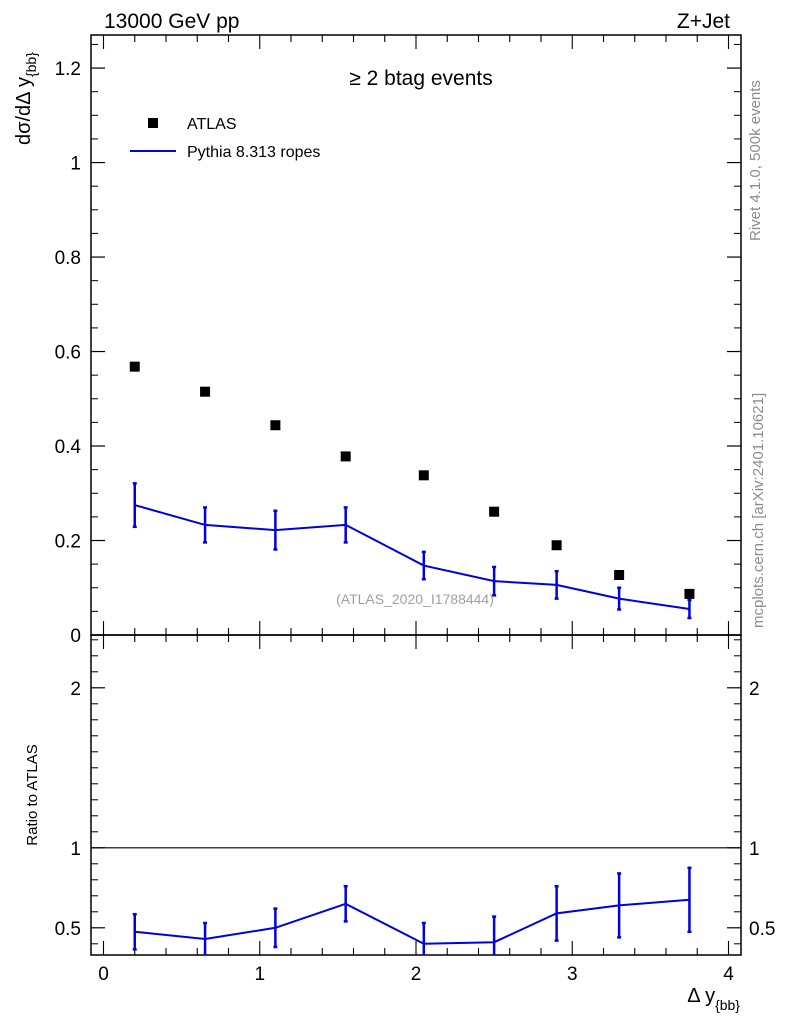  I want to click on x-tick-label: 2, so click(416, 974).